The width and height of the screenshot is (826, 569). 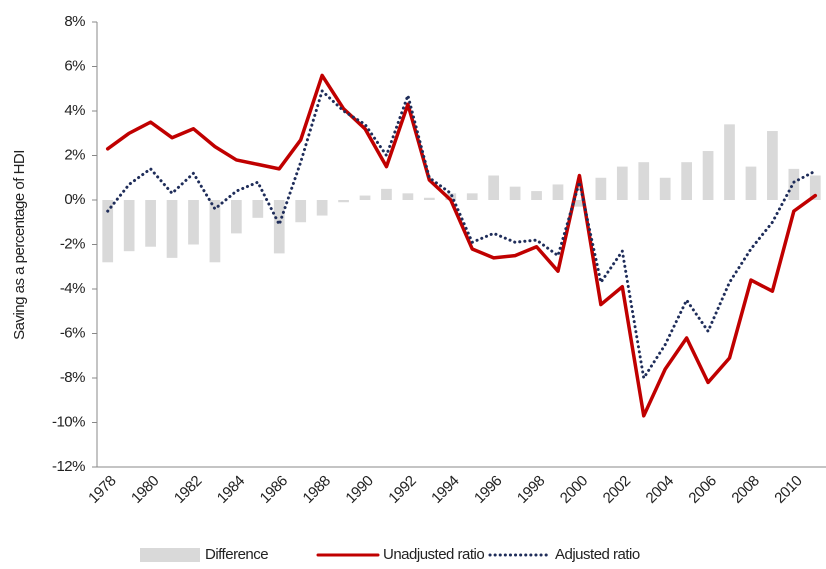 What do you see at coordinates (574, 490) in the screenshot?
I see `x-tick-label: 2000` at bounding box center [574, 490].